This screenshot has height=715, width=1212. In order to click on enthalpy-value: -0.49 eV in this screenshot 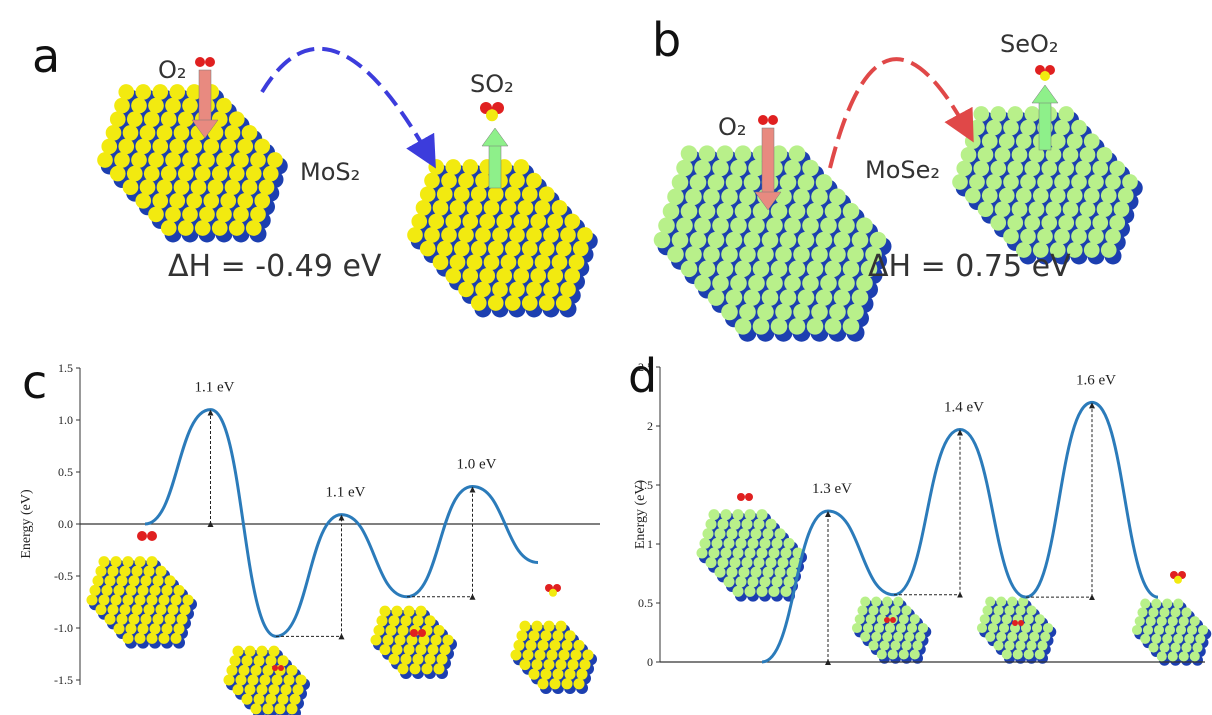, I will do `click(318, 266)`.